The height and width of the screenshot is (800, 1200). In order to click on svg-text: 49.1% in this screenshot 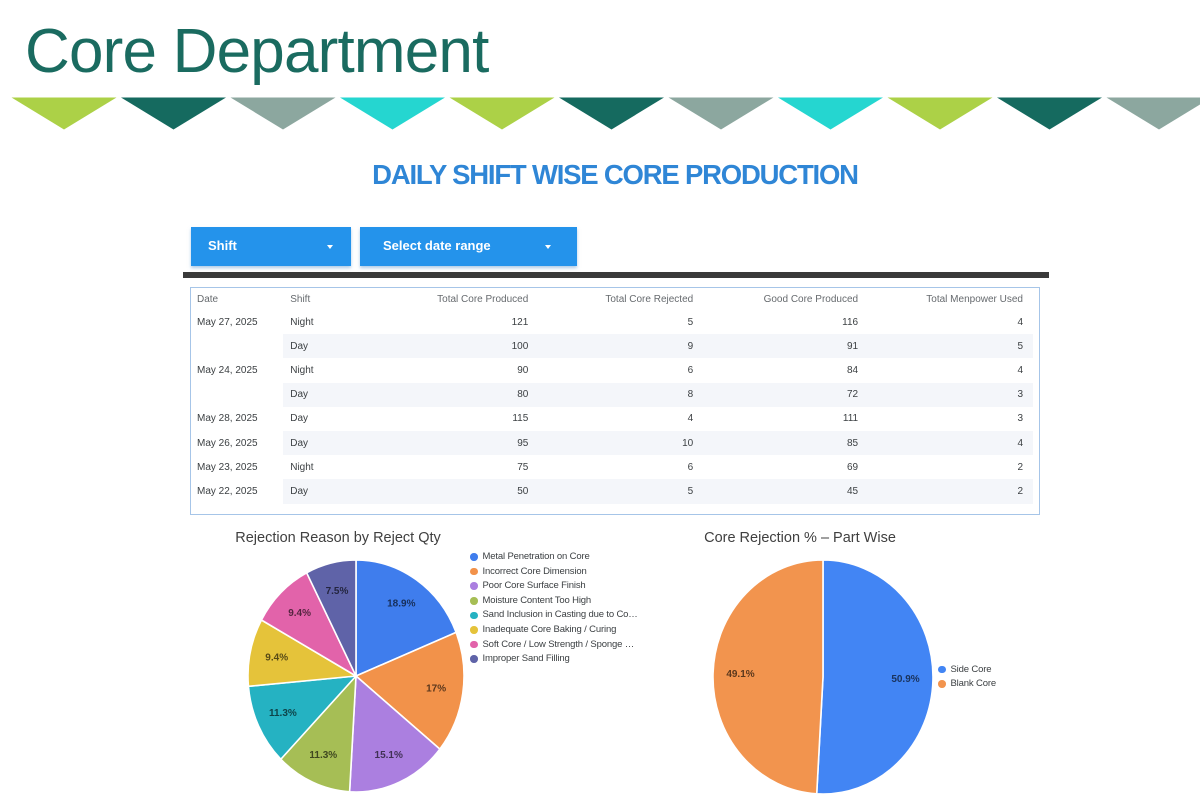, I will do `click(740, 674)`.